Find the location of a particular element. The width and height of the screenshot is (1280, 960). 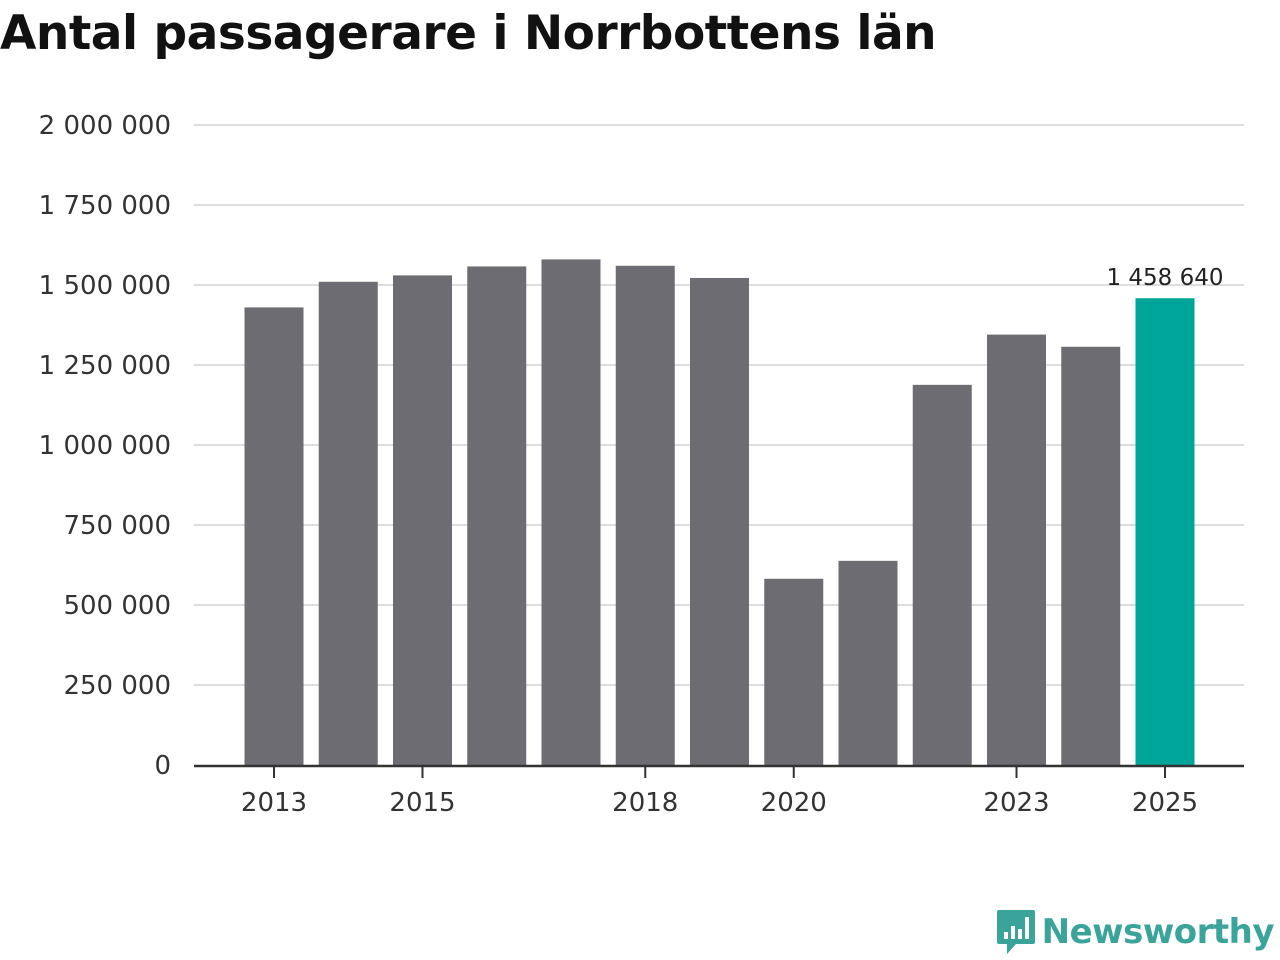

bar-2019 is located at coordinates (719, 521).